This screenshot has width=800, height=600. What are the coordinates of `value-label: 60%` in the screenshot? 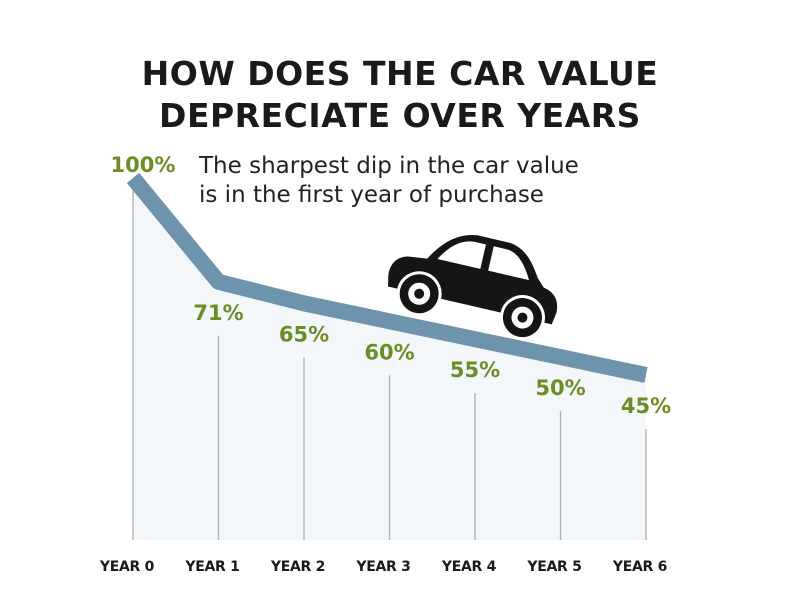 It's located at (389, 352).